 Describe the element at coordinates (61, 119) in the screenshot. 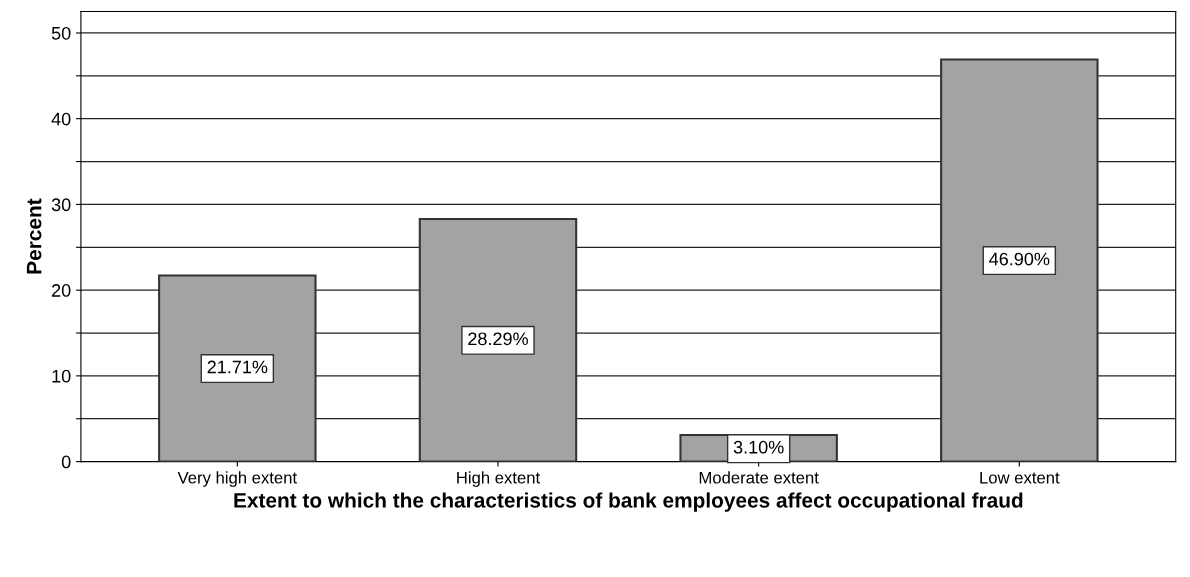

I see `y-tick-label: 40` at that location.